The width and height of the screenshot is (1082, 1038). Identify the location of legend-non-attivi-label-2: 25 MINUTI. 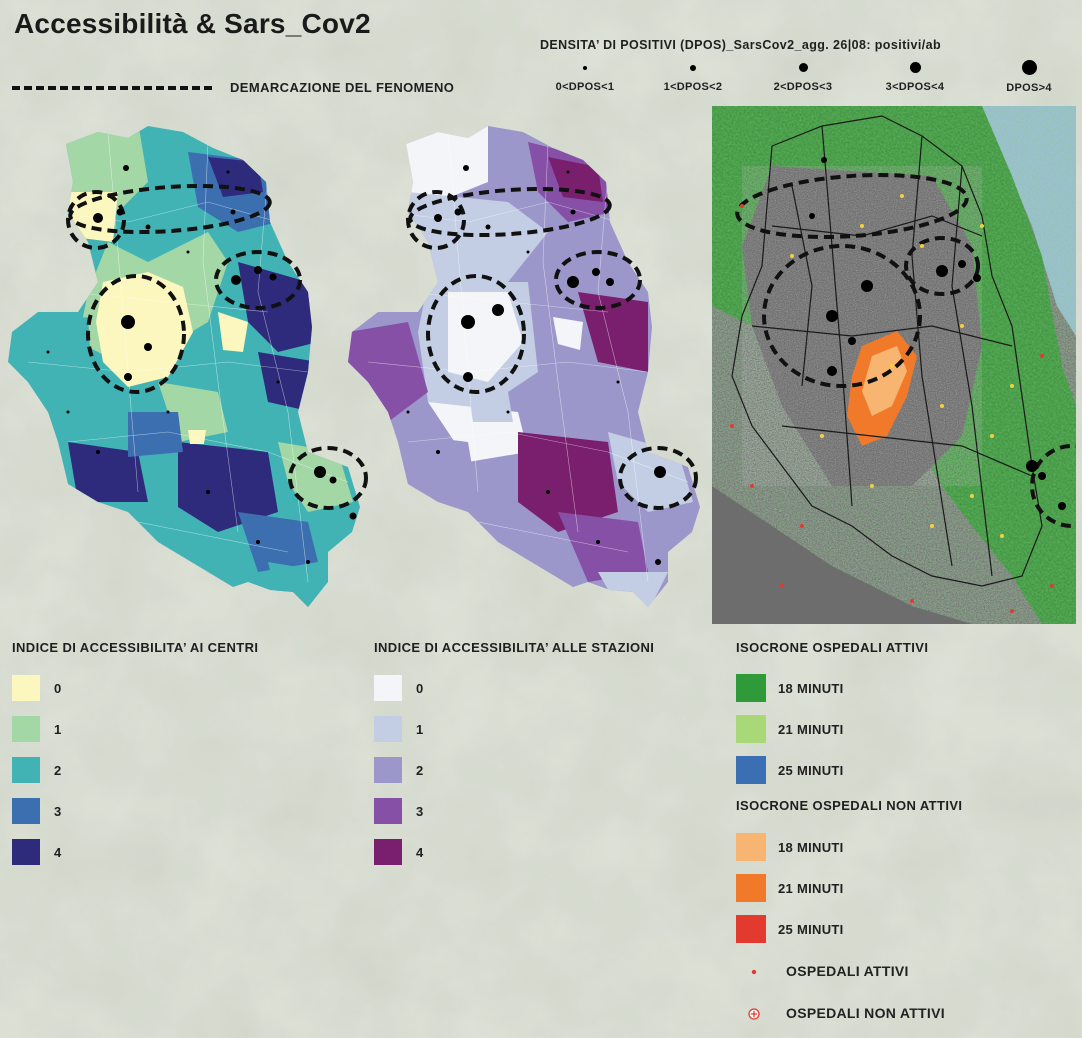
(811, 929).